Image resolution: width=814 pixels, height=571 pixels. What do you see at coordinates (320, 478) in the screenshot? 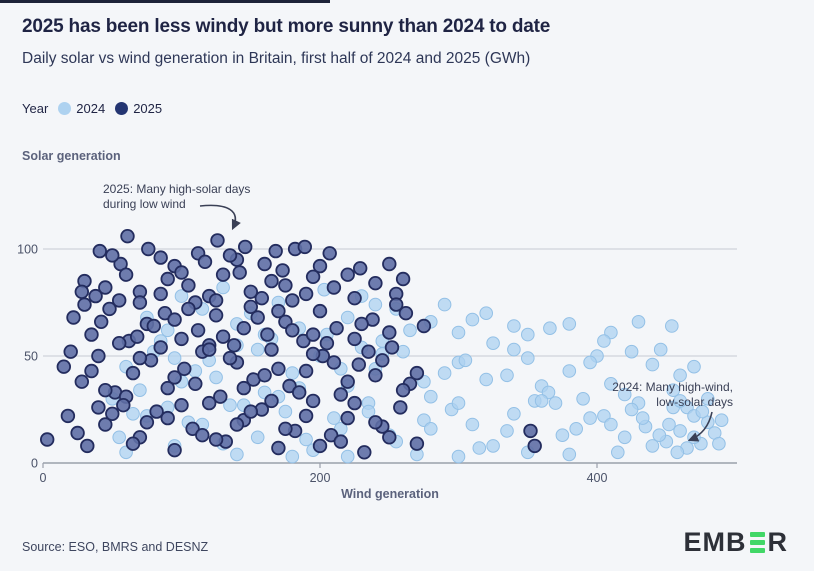
I see `svg-text: 200` at bounding box center [320, 478].